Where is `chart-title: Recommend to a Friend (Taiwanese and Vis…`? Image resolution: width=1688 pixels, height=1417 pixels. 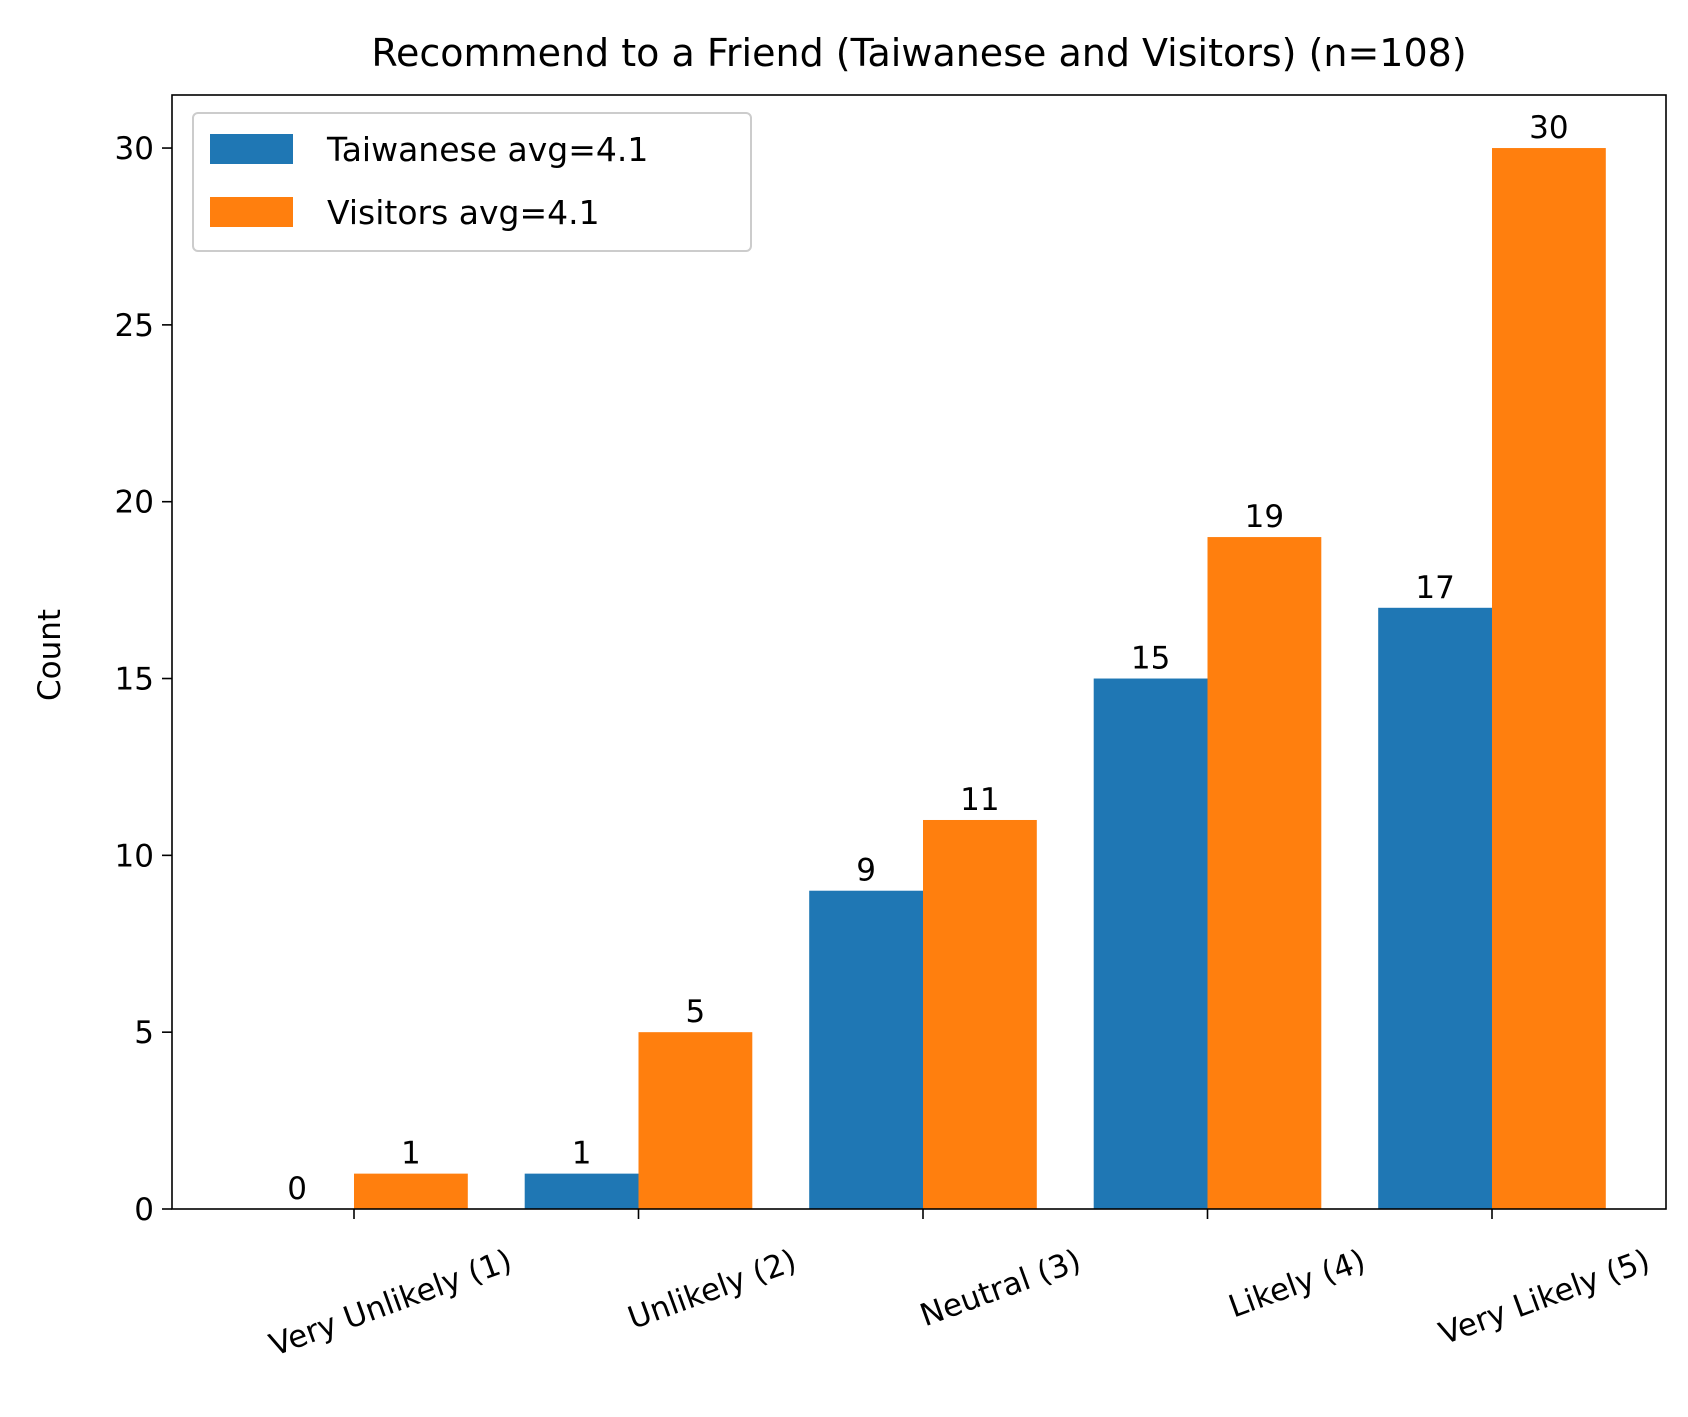
chart-title: Recommend to a Friend (Taiwanese and Vis… is located at coordinates (918, 53).